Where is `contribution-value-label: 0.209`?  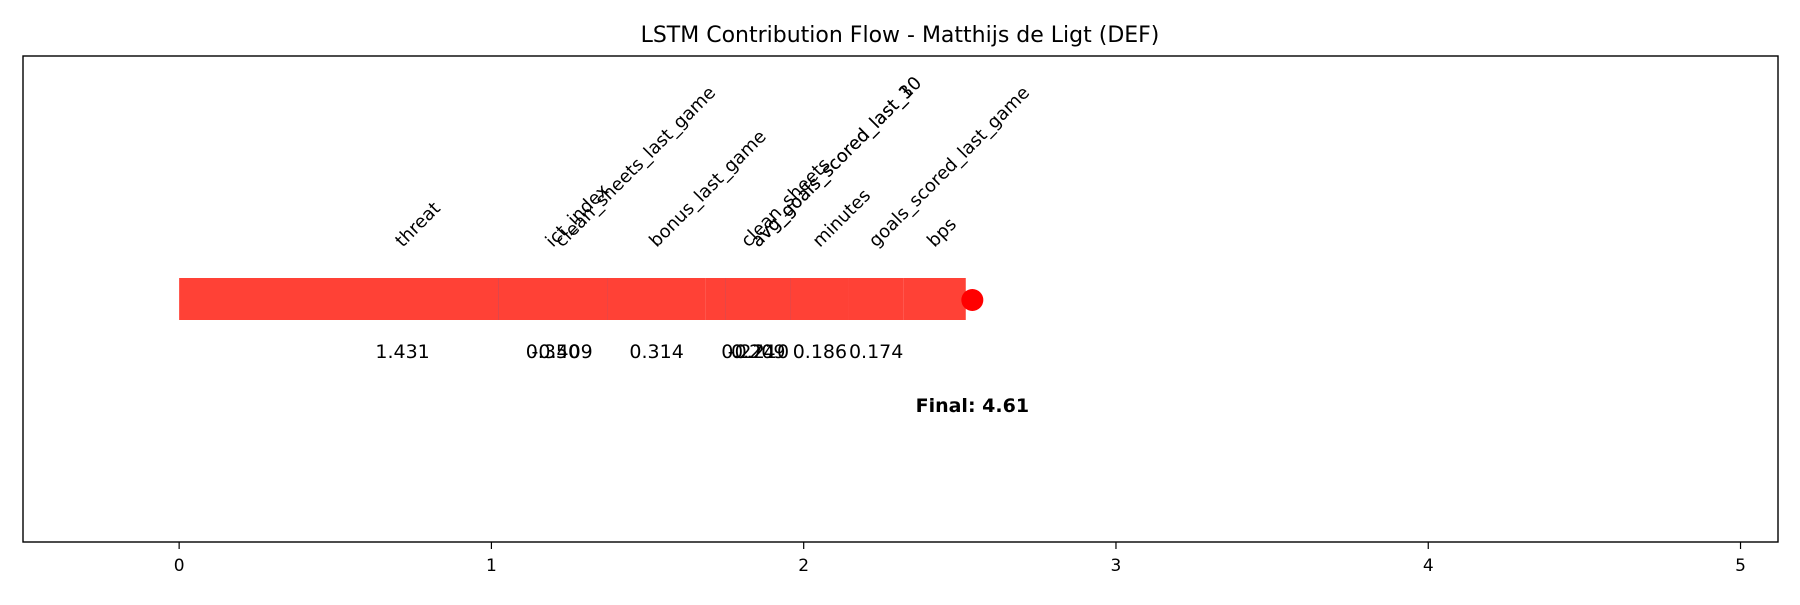 contribution-value-label: 0.209 is located at coordinates (758, 352).